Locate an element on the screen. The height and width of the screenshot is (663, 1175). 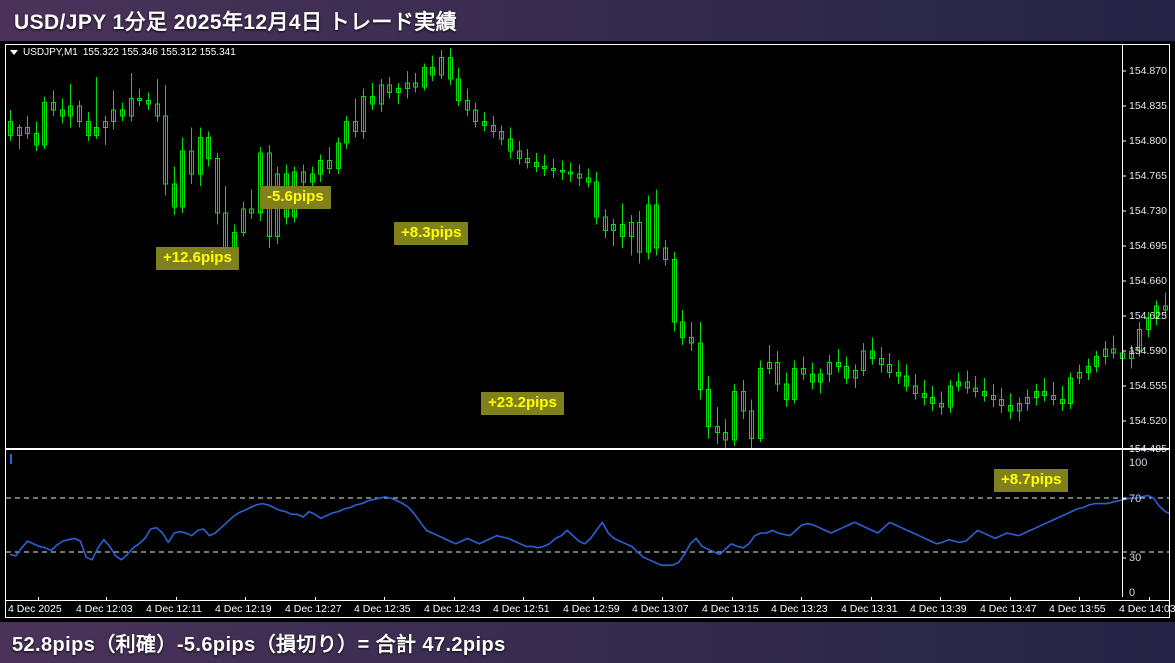
price-axis-label: 154.520 is located at coordinates (1148, 421).